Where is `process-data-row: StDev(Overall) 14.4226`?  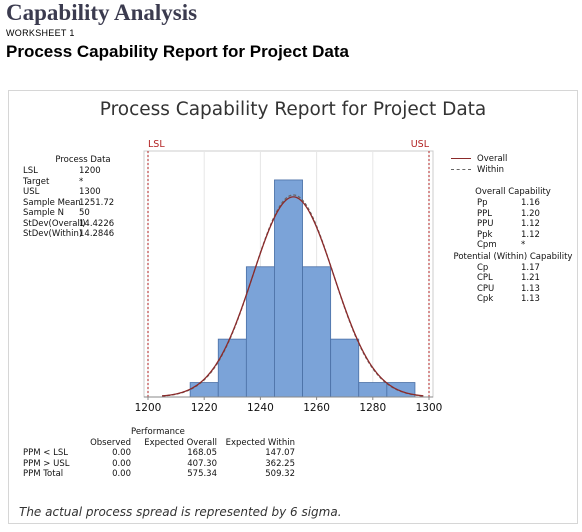
process-data-row: StDev(Overall) 14.4226 is located at coordinates (78, 224).